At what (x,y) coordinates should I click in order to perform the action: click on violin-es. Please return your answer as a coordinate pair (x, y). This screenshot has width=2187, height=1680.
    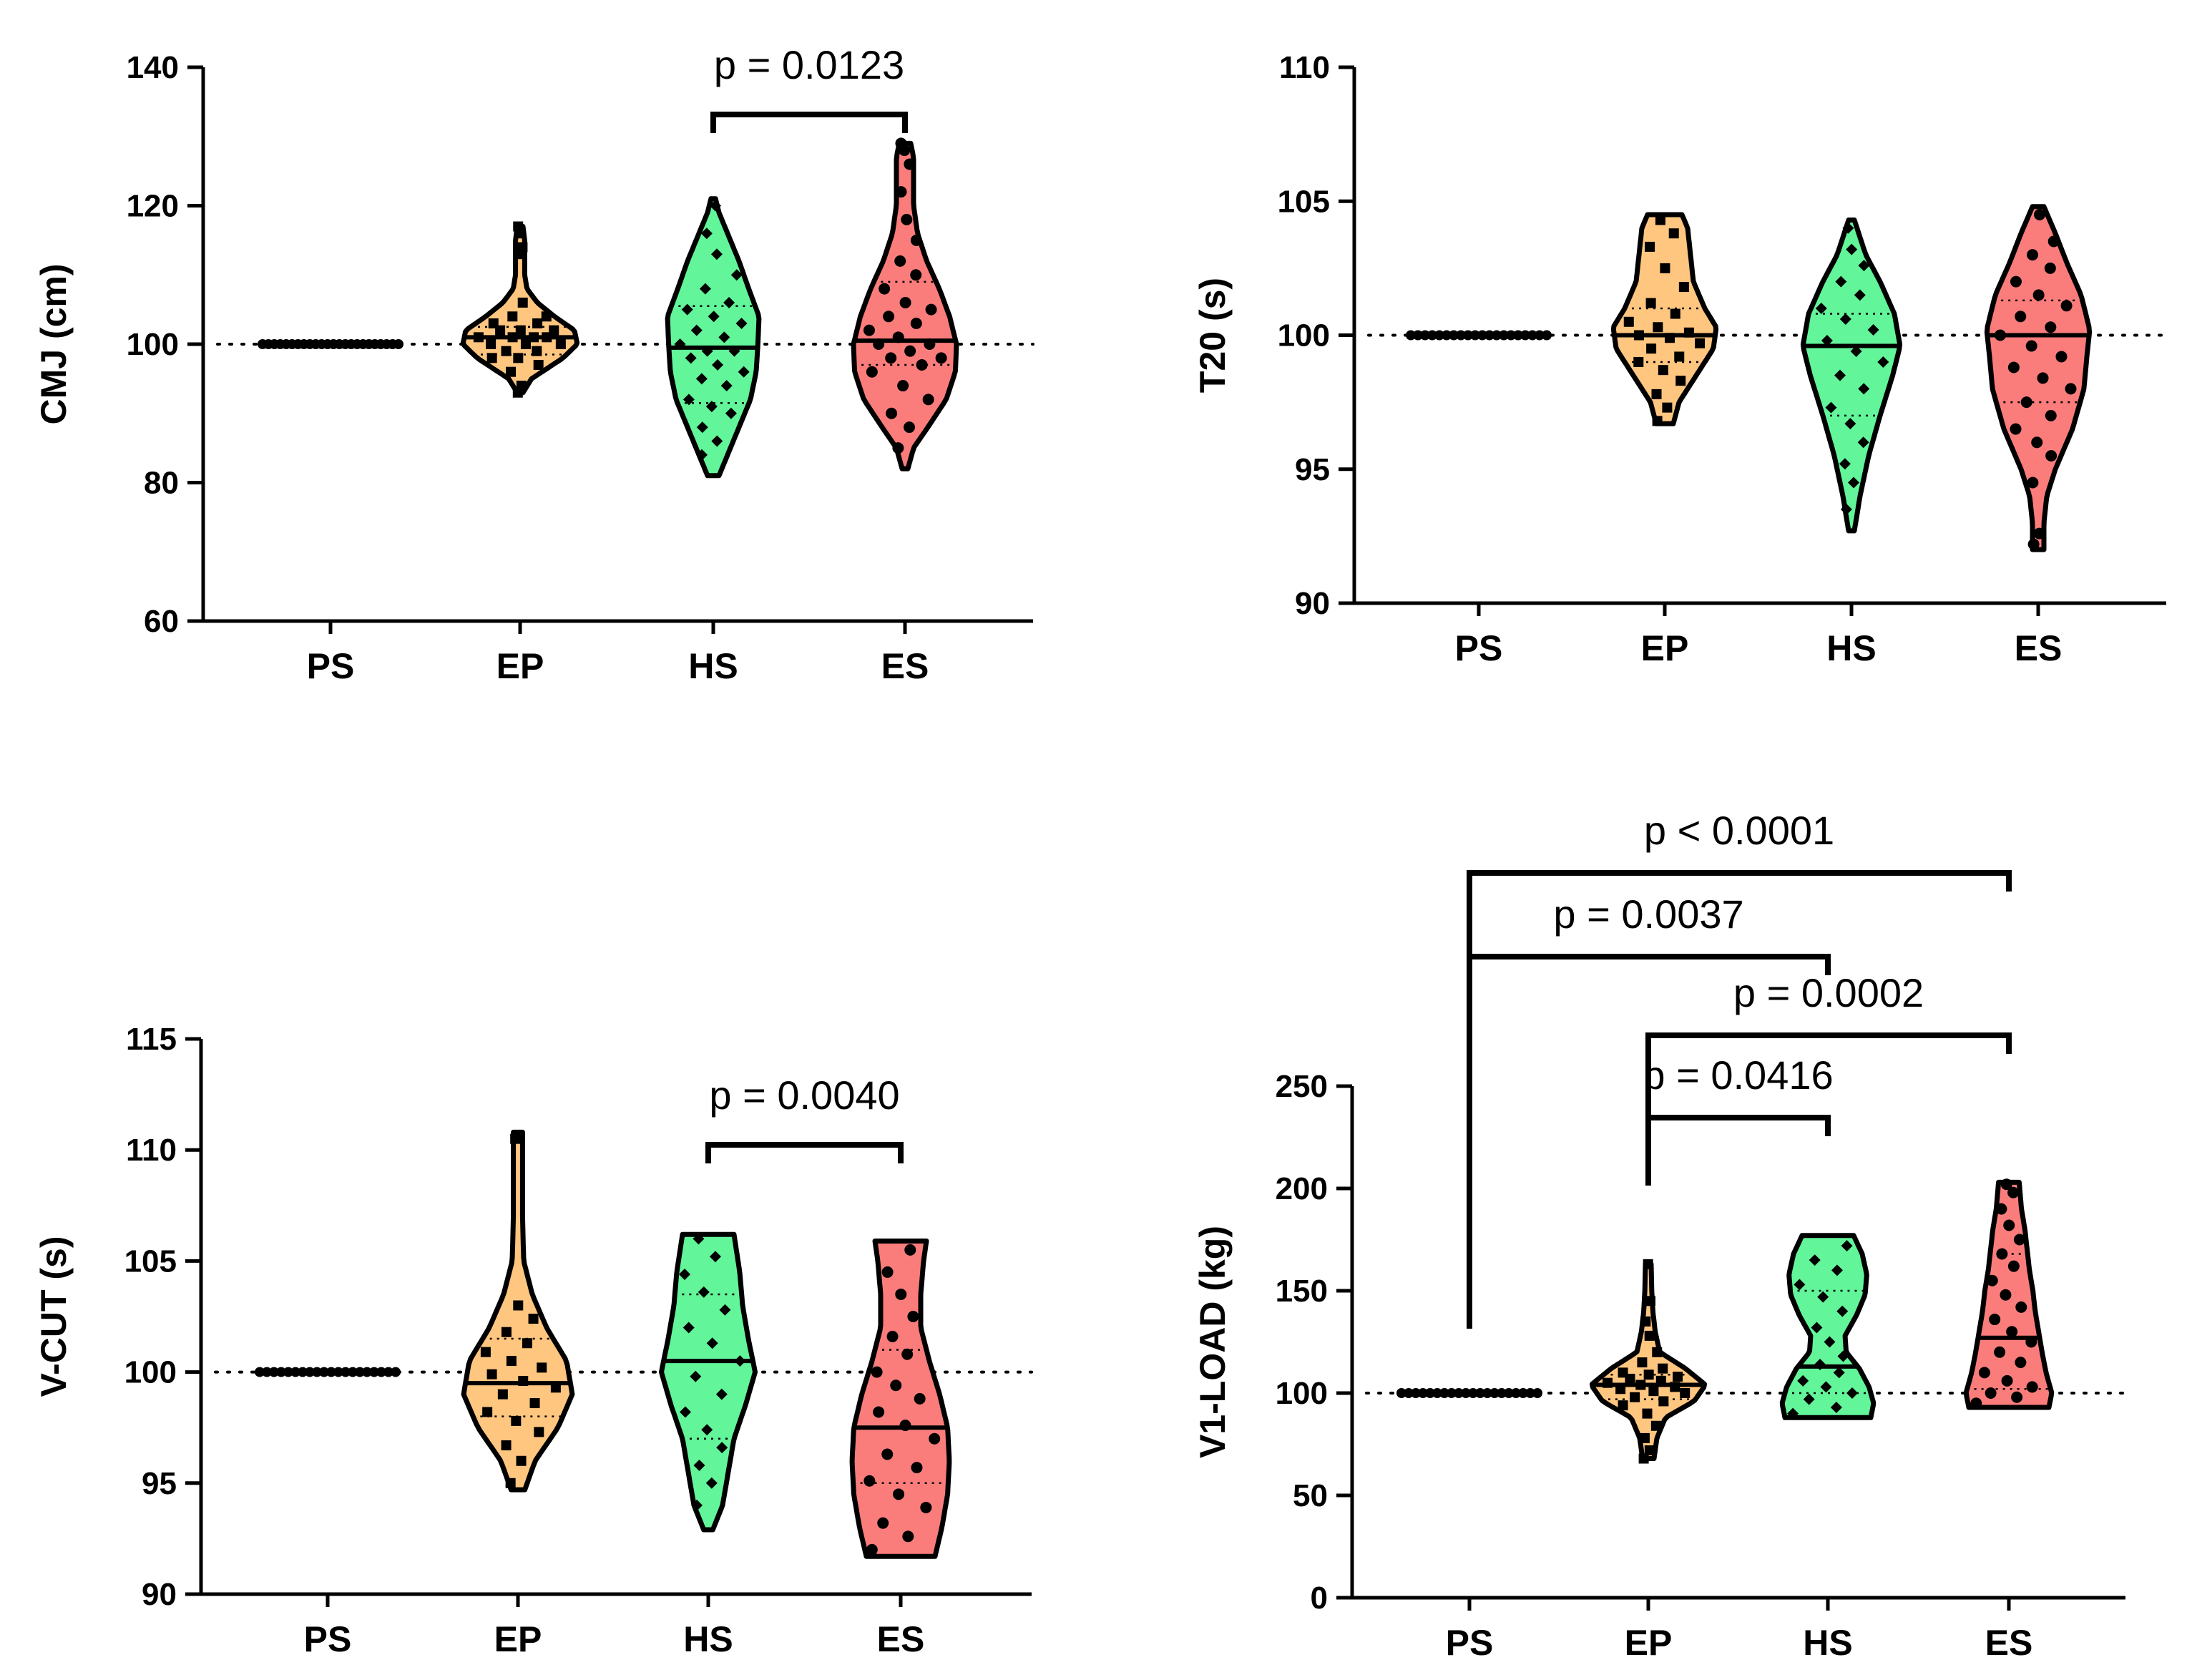
    Looking at the image, I should click on (2009, 1294).